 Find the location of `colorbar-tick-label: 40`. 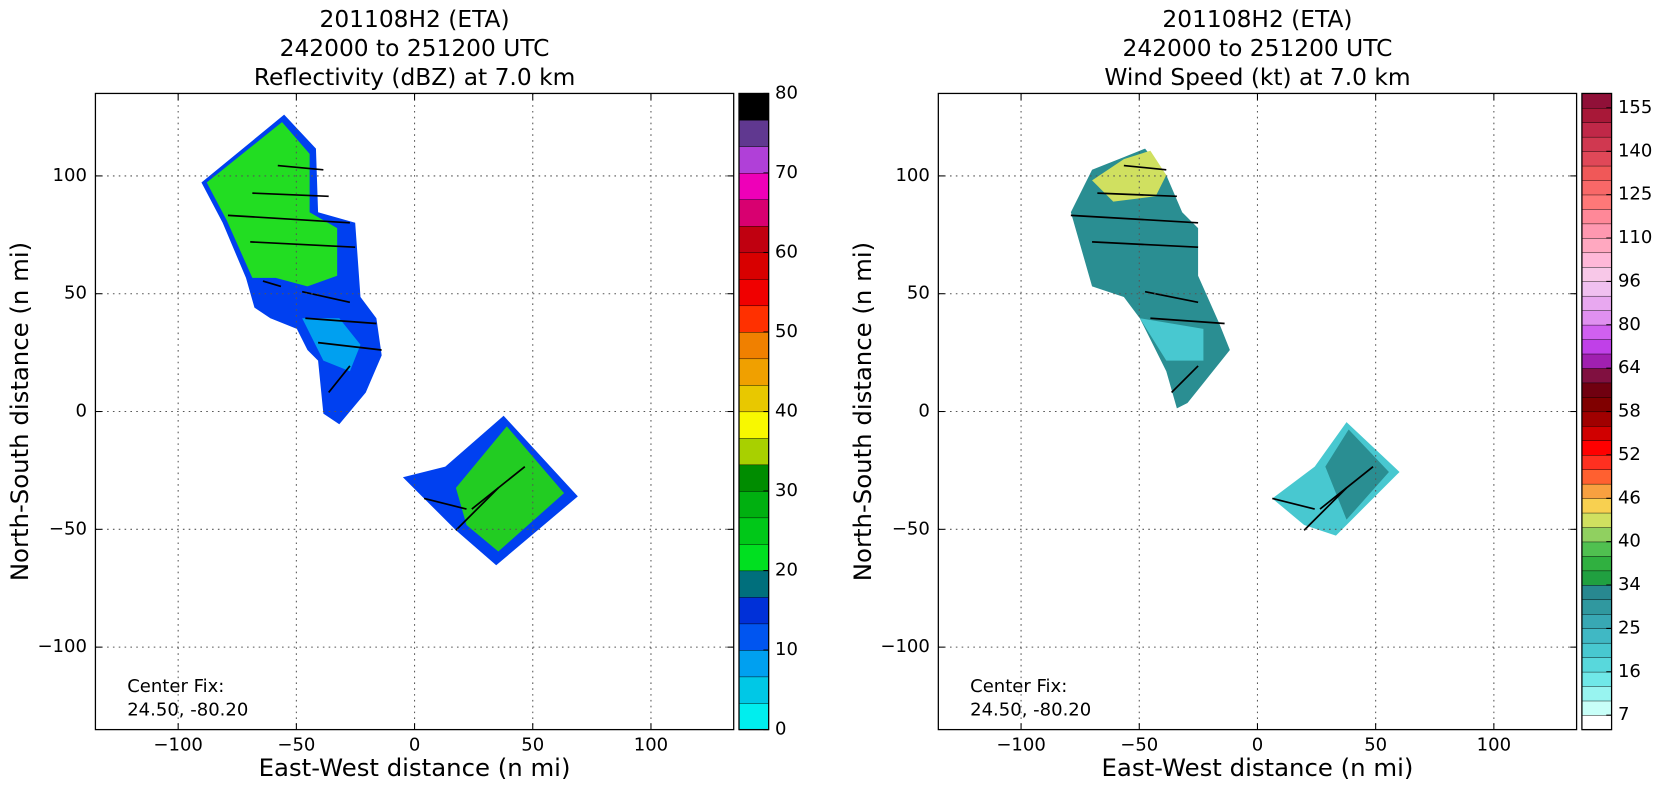

colorbar-tick-label: 40 is located at coordinates (1629, 541).